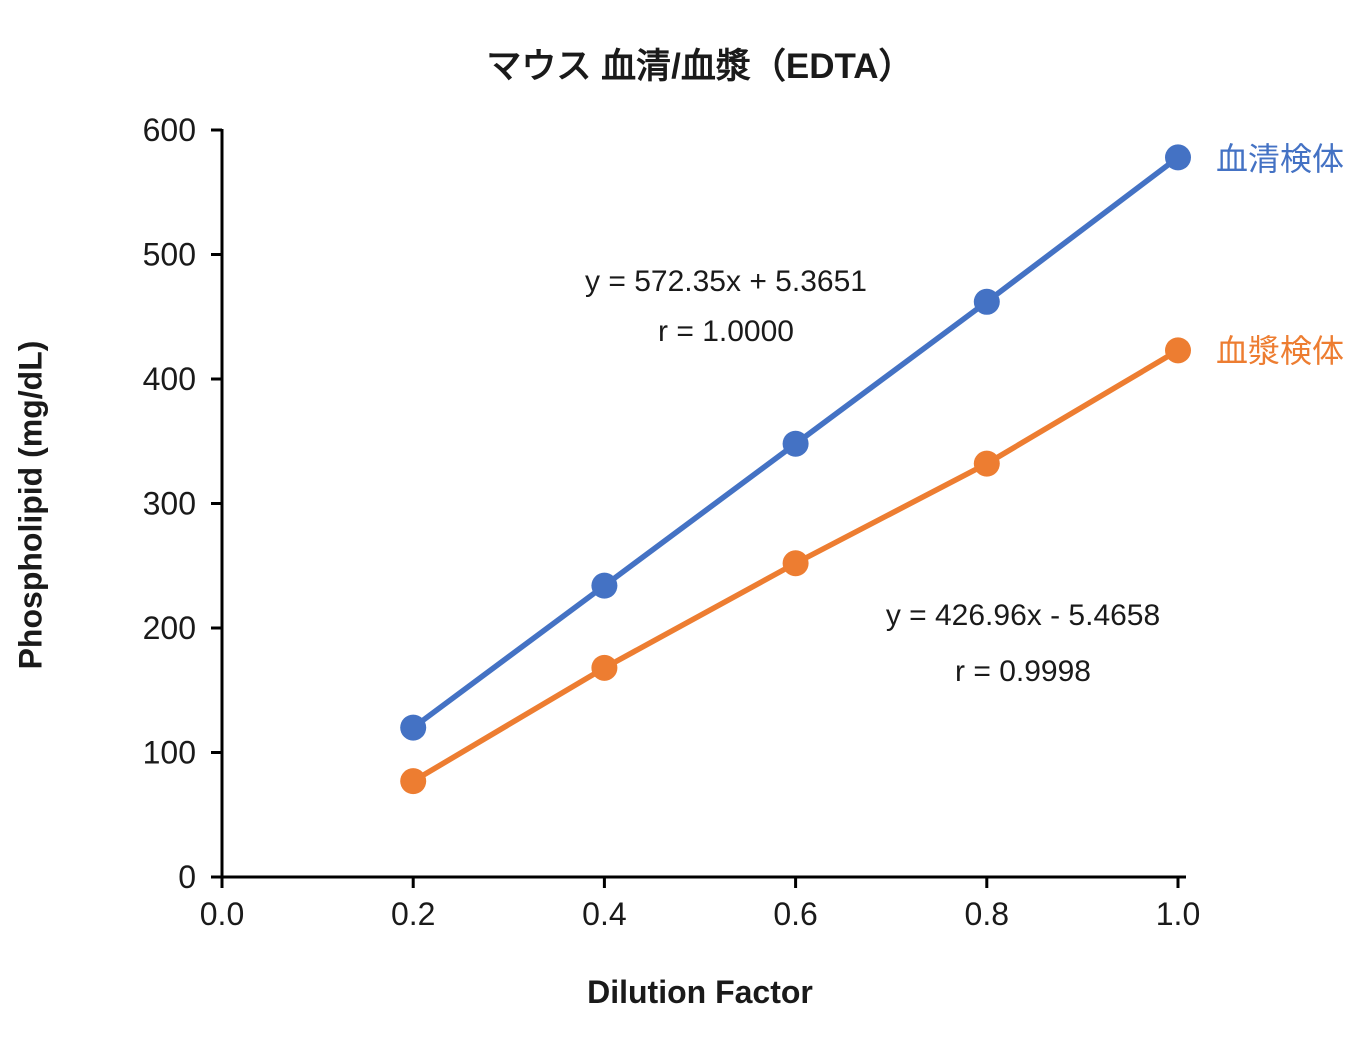  What do you see at coordinates (169, 130) in the screenshot?
I see `y-tick-label: 600` at bounding box center [169, 130].